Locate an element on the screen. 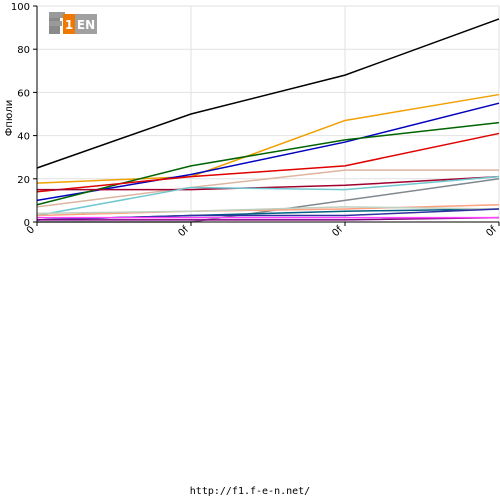 The image size is (500, 500). x-axis-ticks: 0 0f 0f 0f is located at coordinates (262, 230).